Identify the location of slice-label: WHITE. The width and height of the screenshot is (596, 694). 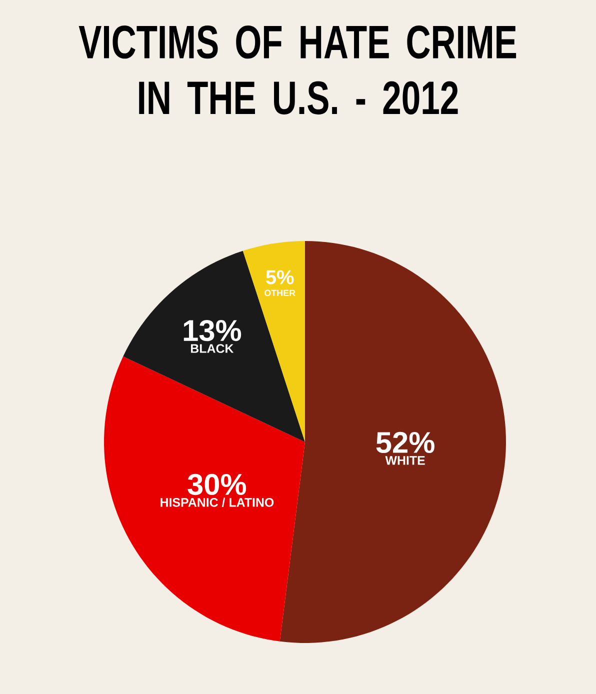
(405, 460).